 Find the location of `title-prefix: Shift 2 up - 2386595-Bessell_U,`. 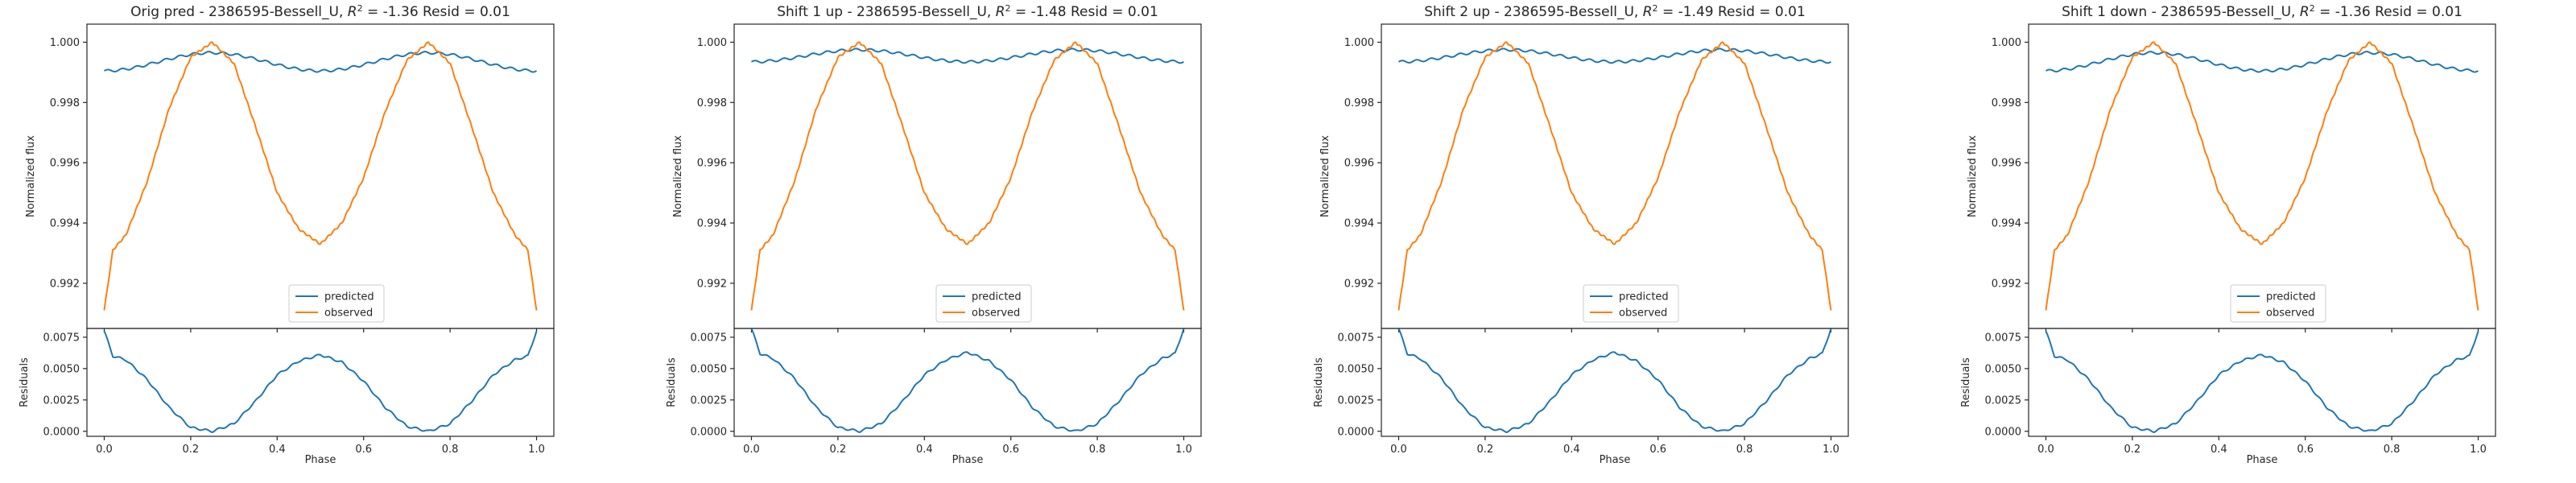

title-prefix: Shift 2 up - 2386595-Bessell_U, is located at coordinates (1533, 12).